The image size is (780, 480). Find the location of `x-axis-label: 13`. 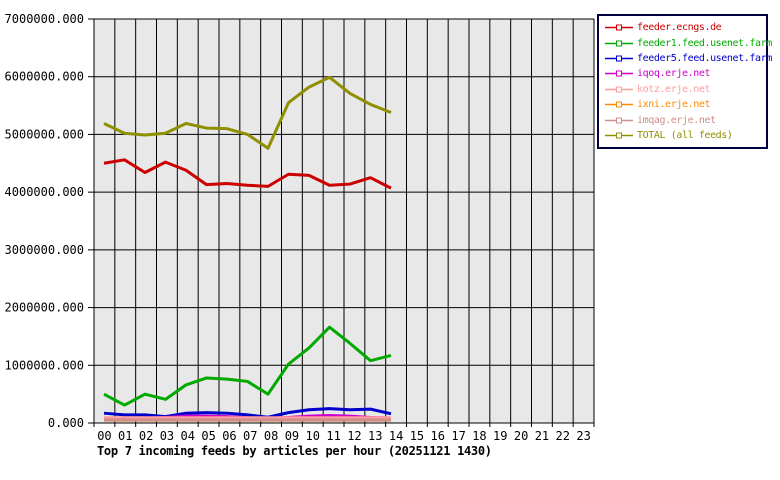

x-axis-label: 13 is located at coordinates (375, 436).